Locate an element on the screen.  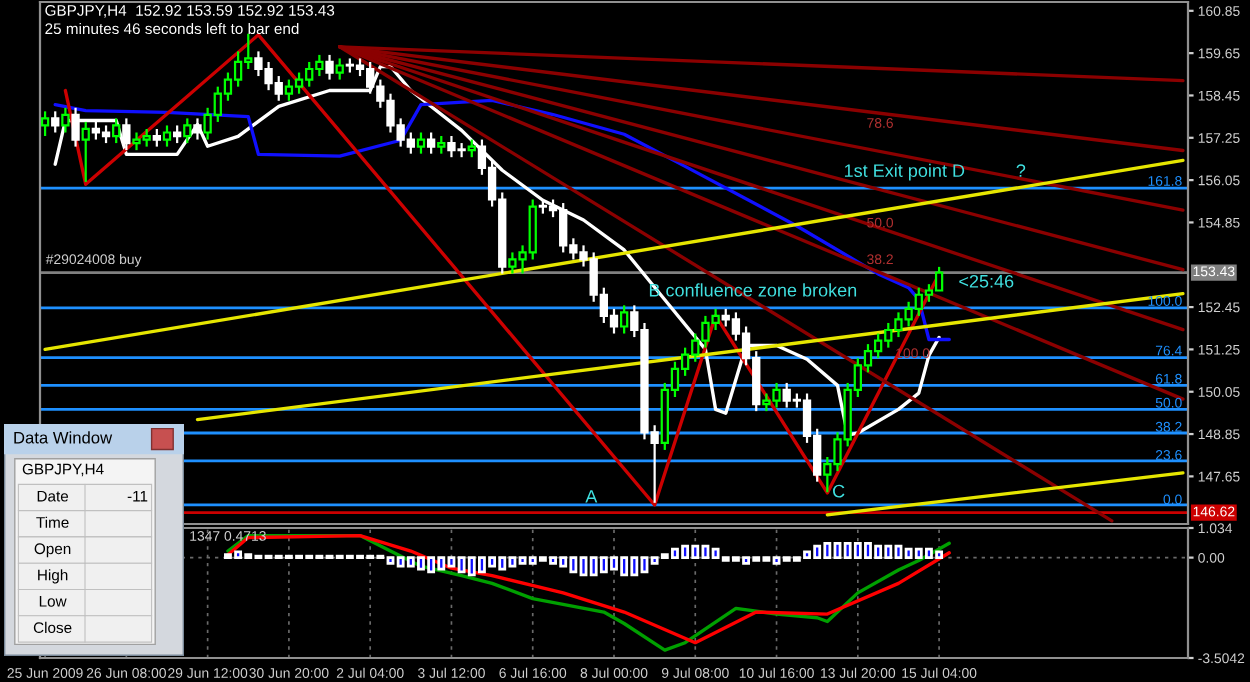
annotation: <25:46 is located at coordinates (986, 281).